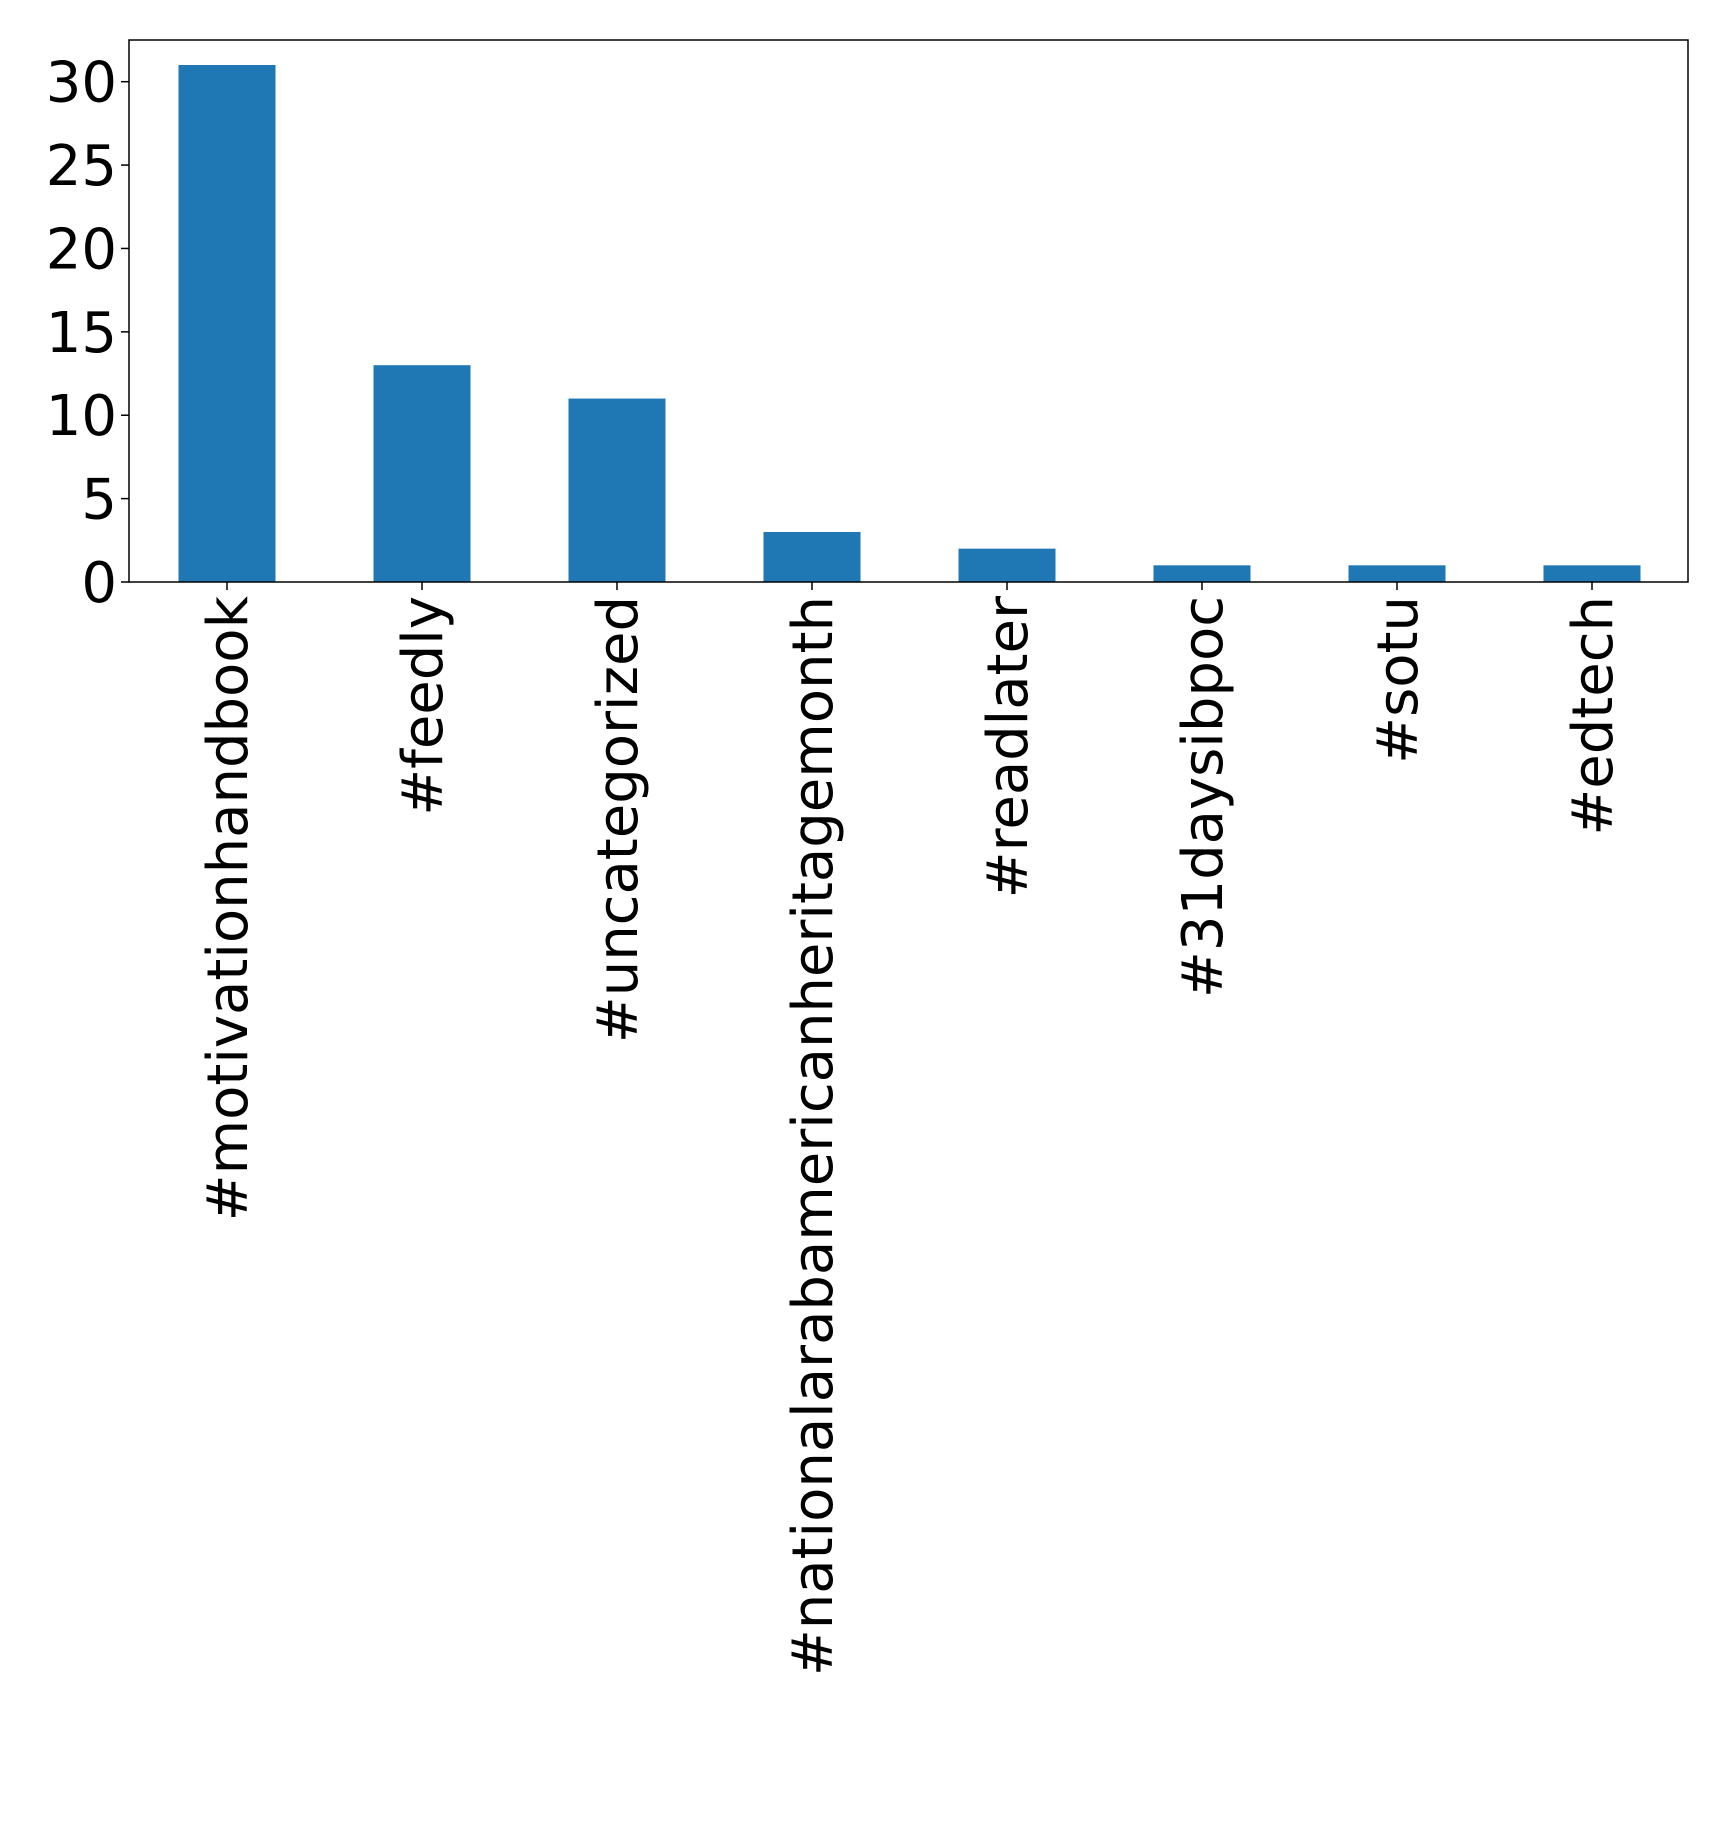 This screenshot has height=1838, width=1719. What do you see at coordinates (99, 500) in the screenshot?
I see `y-tick-label: 5` at bounding box center [99, 500].